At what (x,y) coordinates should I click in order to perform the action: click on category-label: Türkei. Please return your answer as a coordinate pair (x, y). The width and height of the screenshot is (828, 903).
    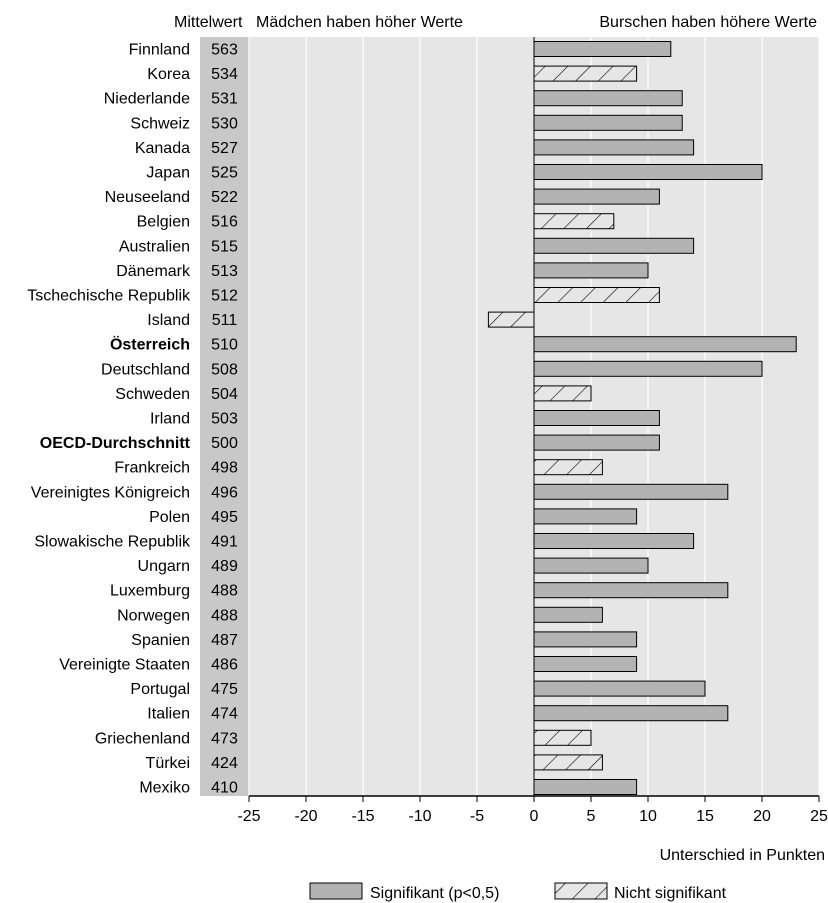
    Looking at the image, I should click on (168, 763).